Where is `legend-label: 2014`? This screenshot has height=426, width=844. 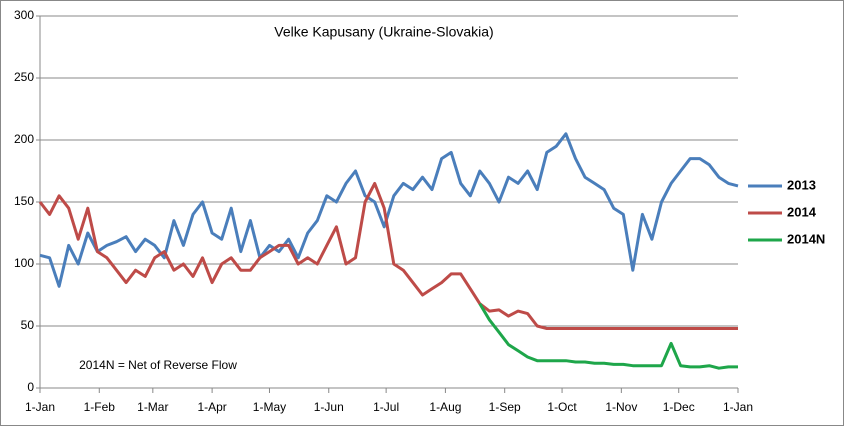 legend-label: 2014 is located at coordinates (802, 211).